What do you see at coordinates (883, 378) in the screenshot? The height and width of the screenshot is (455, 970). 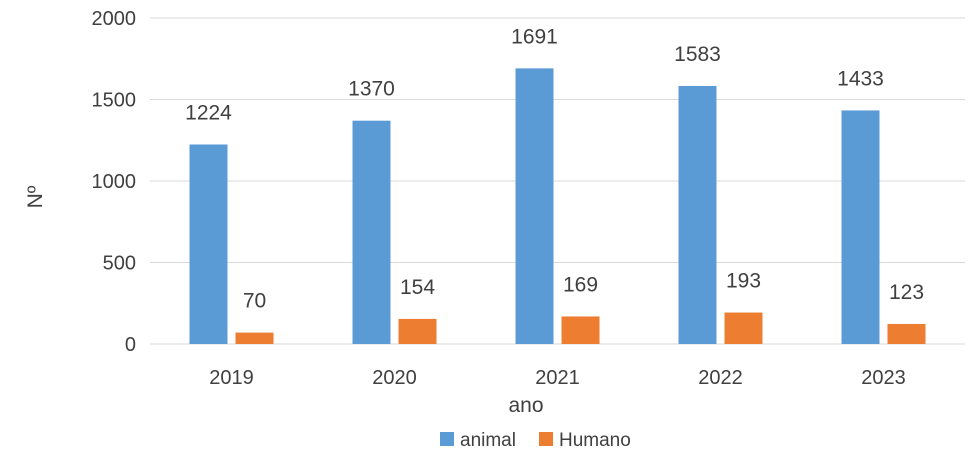 I see `x-tick-label-2023: 2023` at bounding box center [883, 378].